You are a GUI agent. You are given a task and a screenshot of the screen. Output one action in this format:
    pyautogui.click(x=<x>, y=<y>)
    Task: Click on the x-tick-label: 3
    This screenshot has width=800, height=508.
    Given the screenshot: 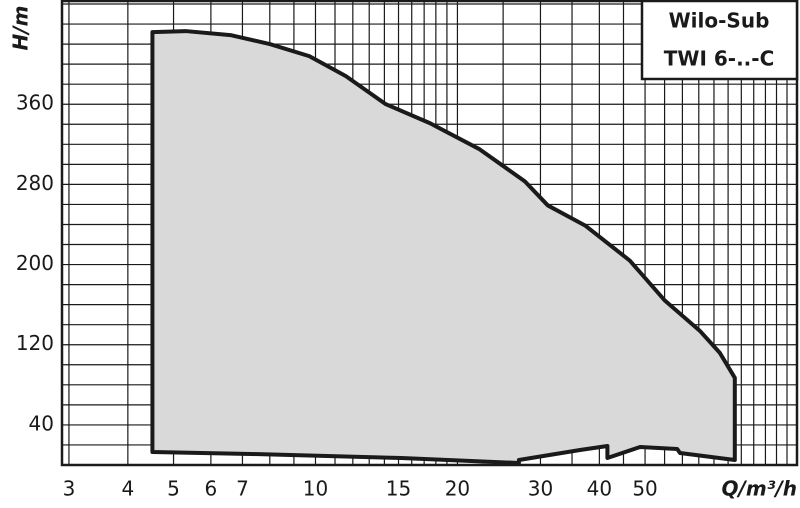 What is the action you would take?
    pyautogui.click(x=69, y=489)
    